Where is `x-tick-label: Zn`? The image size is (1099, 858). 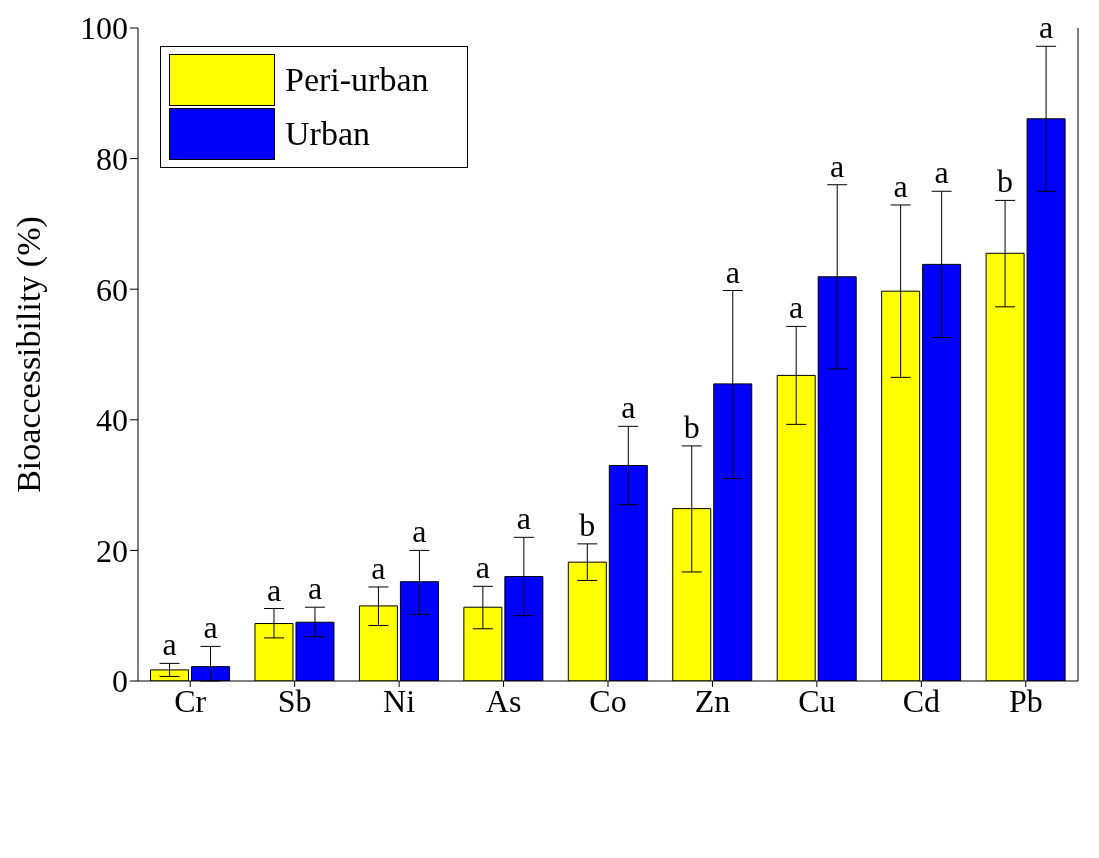
x-tick-label: Zn is located at coordinates (712, 700).